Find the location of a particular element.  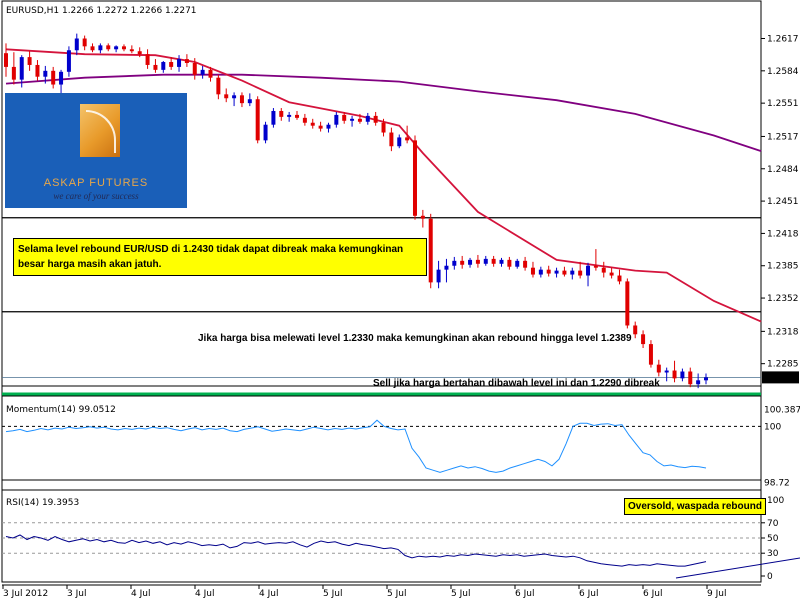

price-panel-title: EURUSD,H1 1.2266 1.2272 1.2266 1.2271 is located at coordinates (101, 11).